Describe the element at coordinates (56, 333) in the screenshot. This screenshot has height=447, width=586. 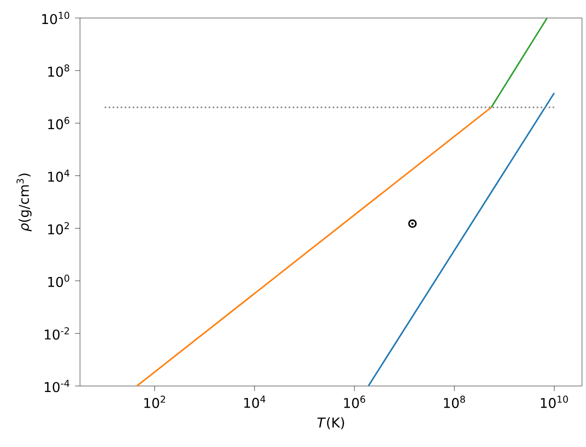
I see `y-tick-label: 10$^{-2}$` at that location.